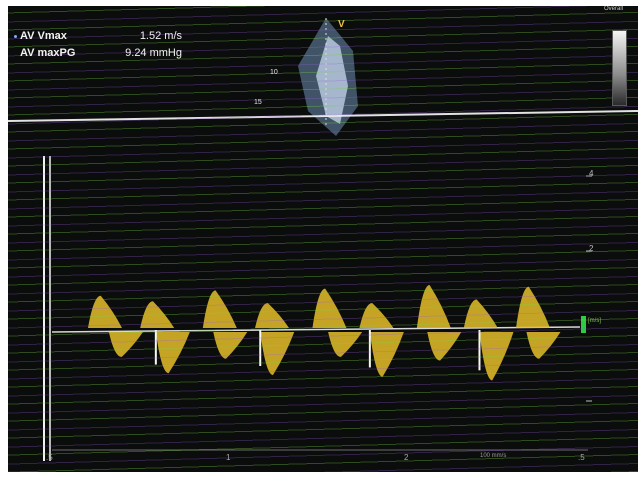 This screenshot has width=642, height=478. I want to click on maxpg-value: 9.24 mmHg, so click(153, 53).